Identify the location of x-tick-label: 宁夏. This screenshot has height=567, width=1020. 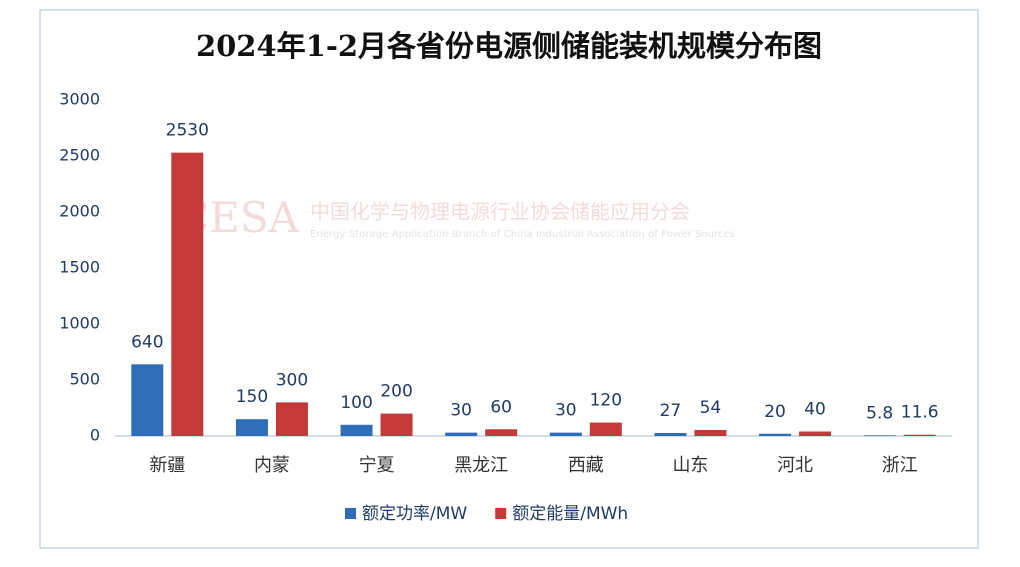
(377, 465).